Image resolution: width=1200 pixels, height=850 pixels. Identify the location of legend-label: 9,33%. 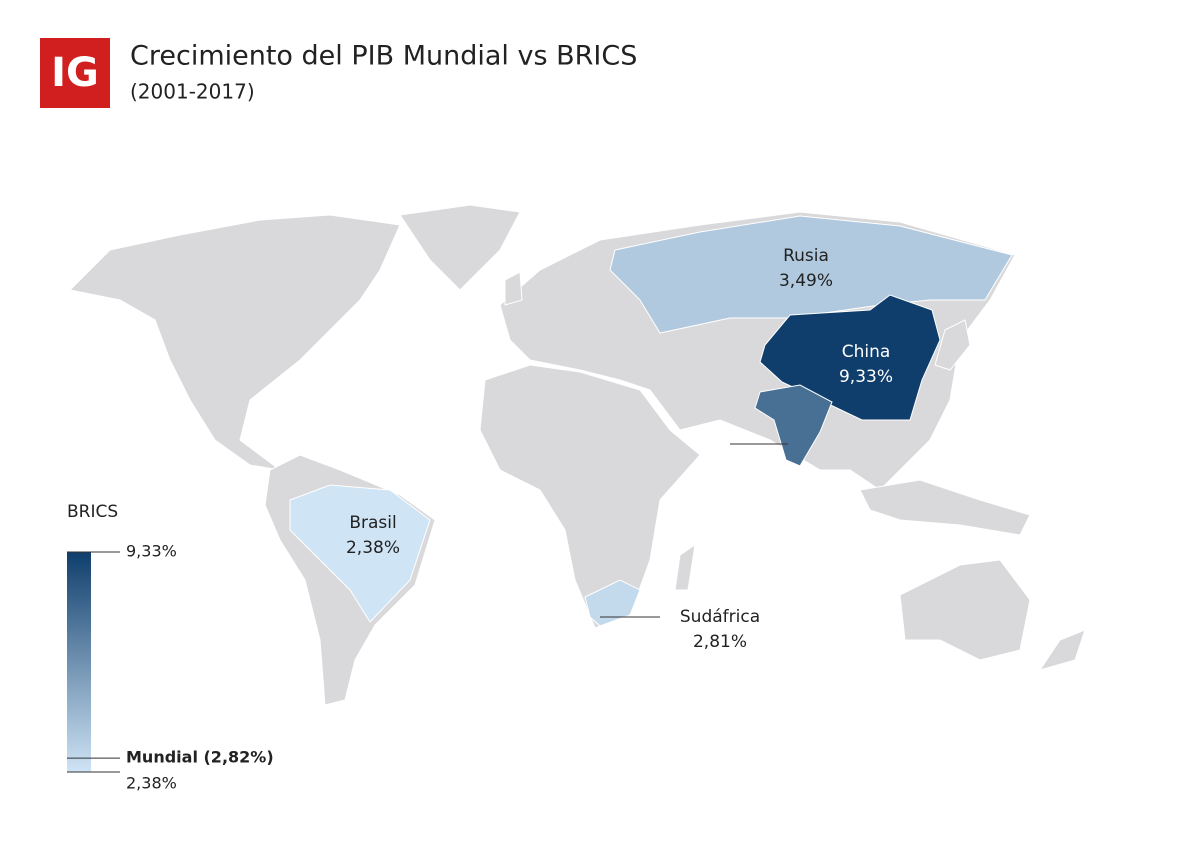
(151, 551).